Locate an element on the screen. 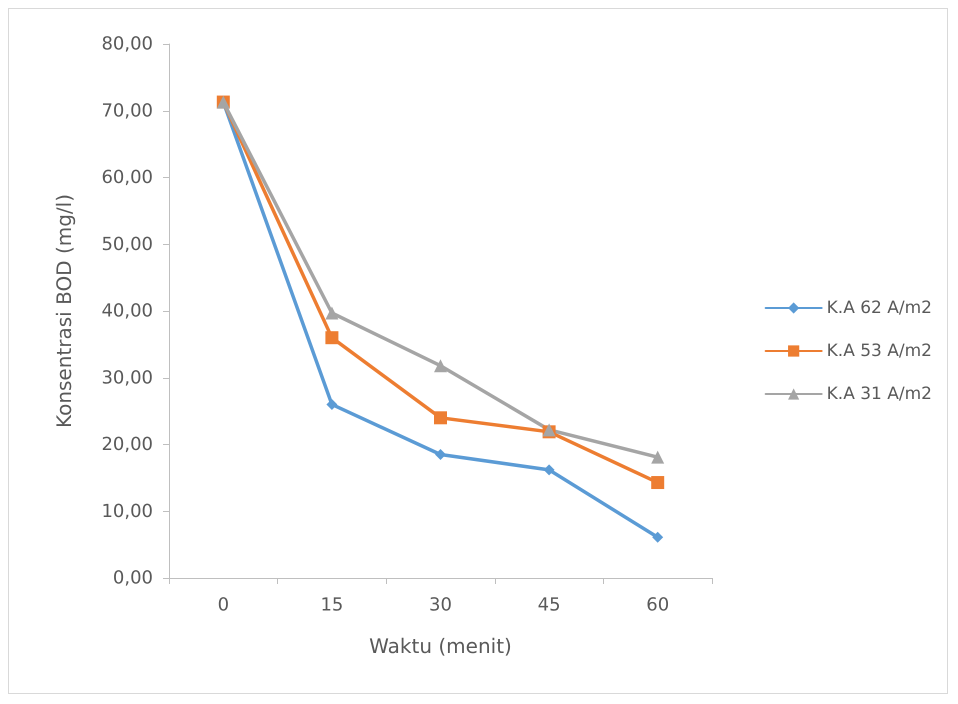 The image size is (958, 704). y-tick-label: 10,00 is located at coordinates (127, 511).